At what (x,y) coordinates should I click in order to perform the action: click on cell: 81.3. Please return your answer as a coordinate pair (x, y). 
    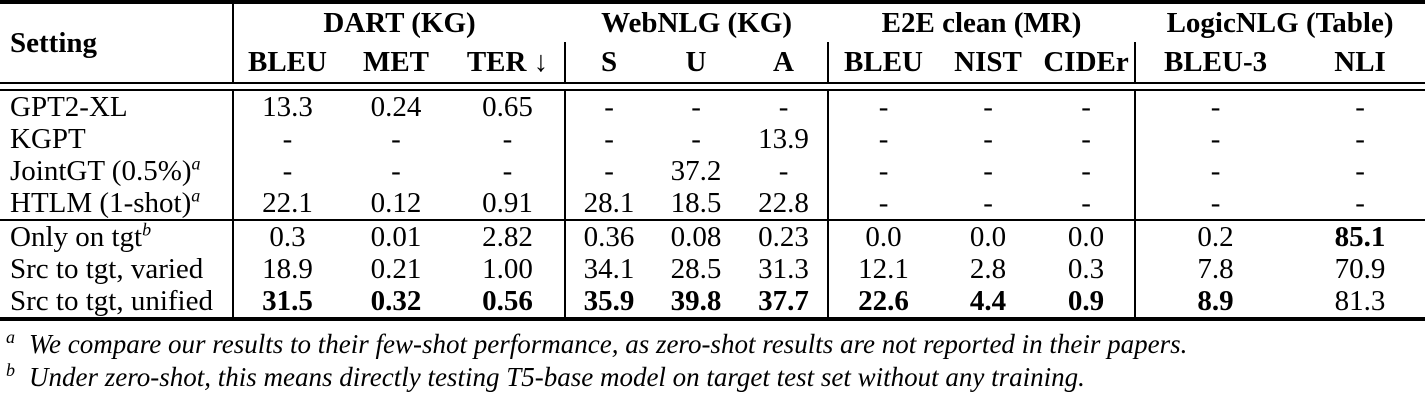
    Looking at the image, I should click on (1360, 301).